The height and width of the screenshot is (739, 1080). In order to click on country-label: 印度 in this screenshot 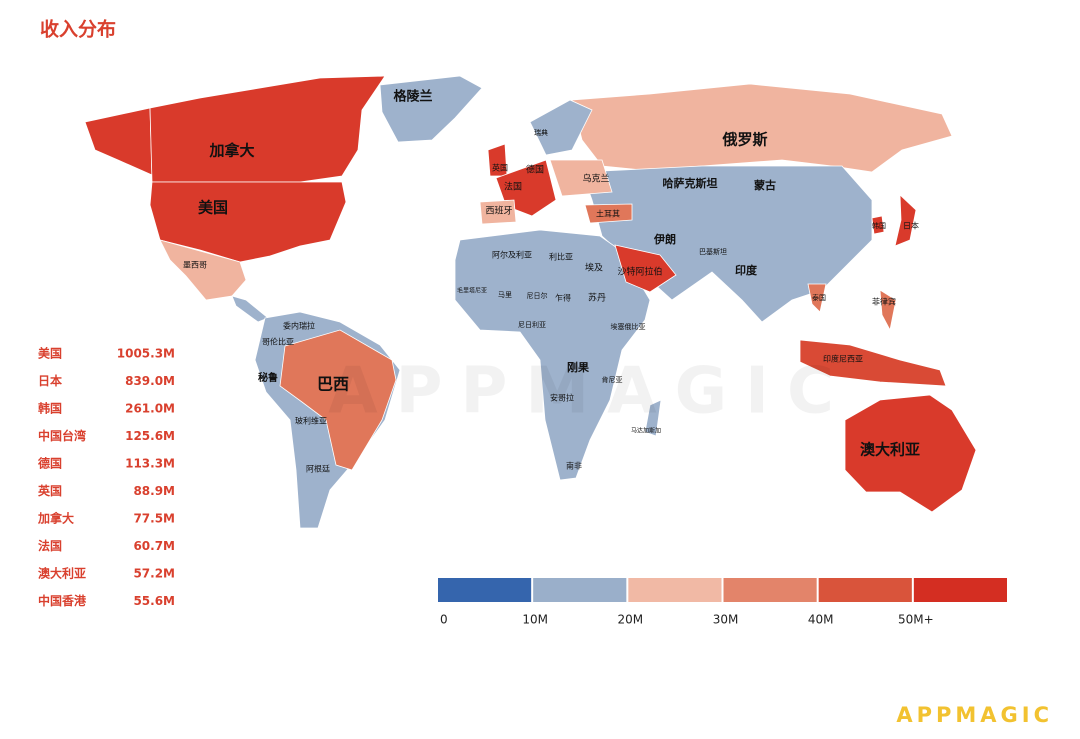, I will do `click(746, 270)`.